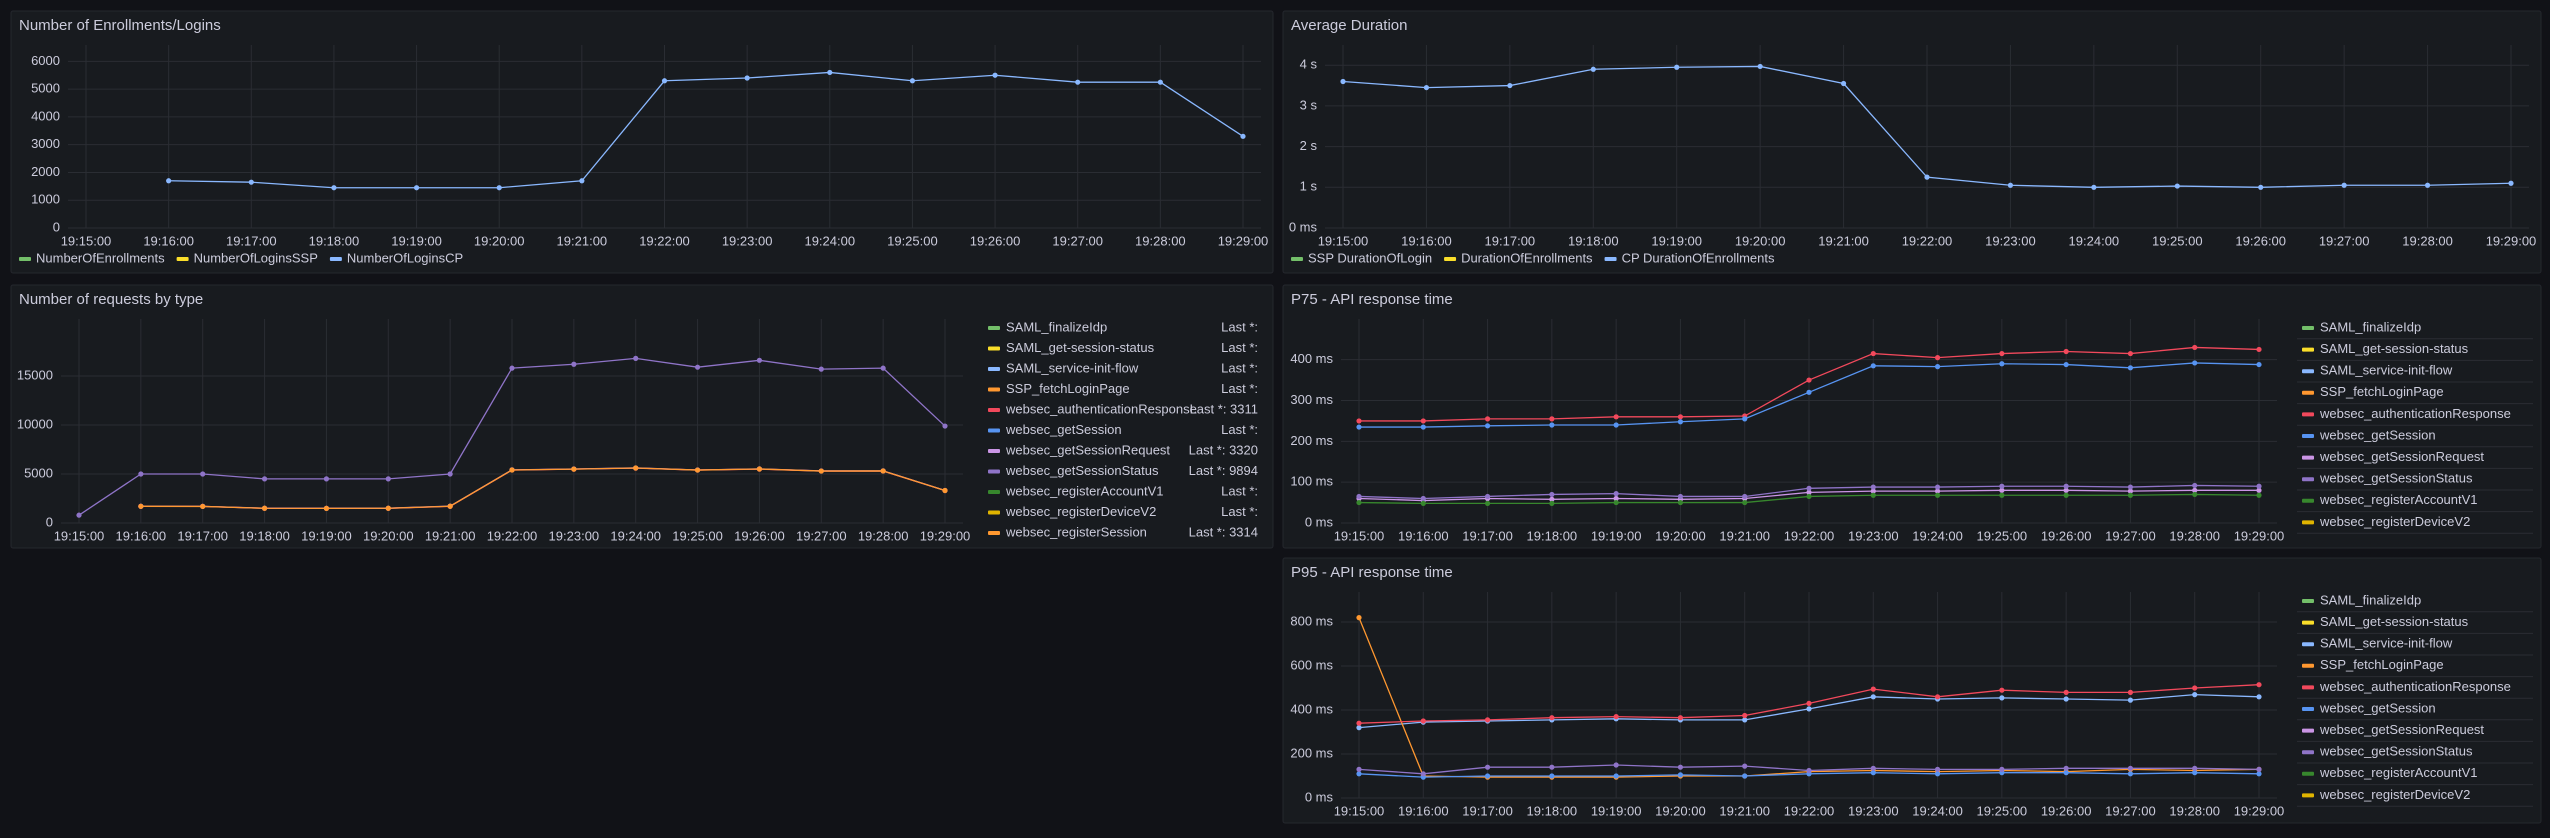 The height and width of the screenshot is (838, 2550). Describe the element at coordinates (1873, 810) in the screenshot. I see `x-tick-label: 19:23:00` at that location.